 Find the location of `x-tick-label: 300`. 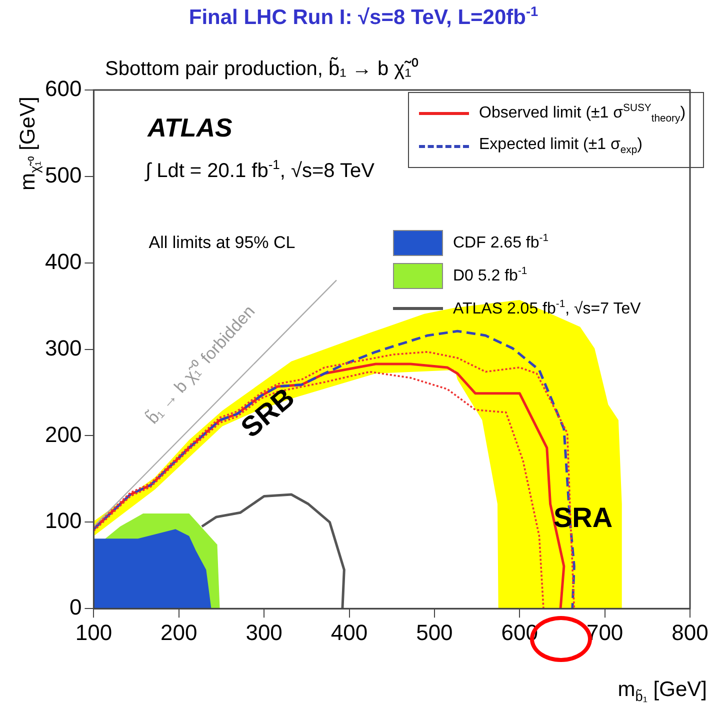

x-tick-label: 300 is located at coordinates (264, 632).